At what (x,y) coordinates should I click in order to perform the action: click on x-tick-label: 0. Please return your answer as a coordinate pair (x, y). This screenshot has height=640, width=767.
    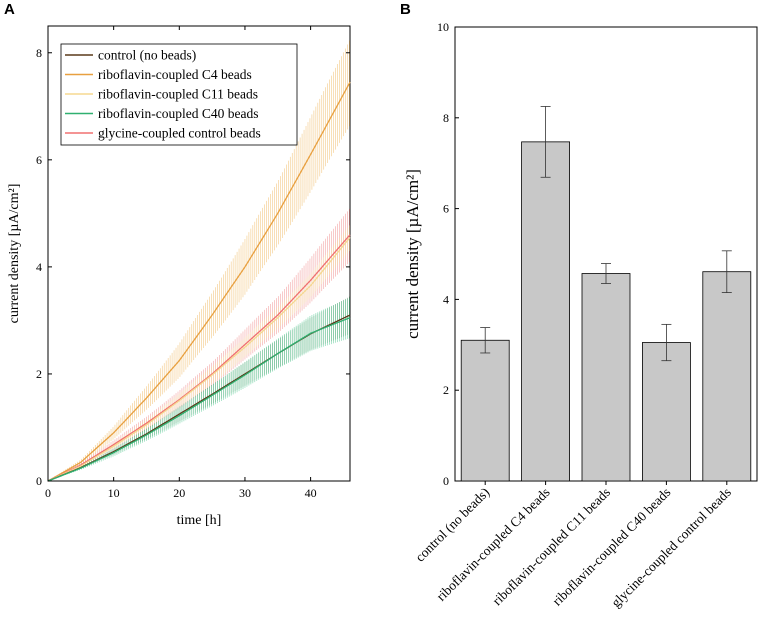
    Looking at the image, I should click on (48, 493).